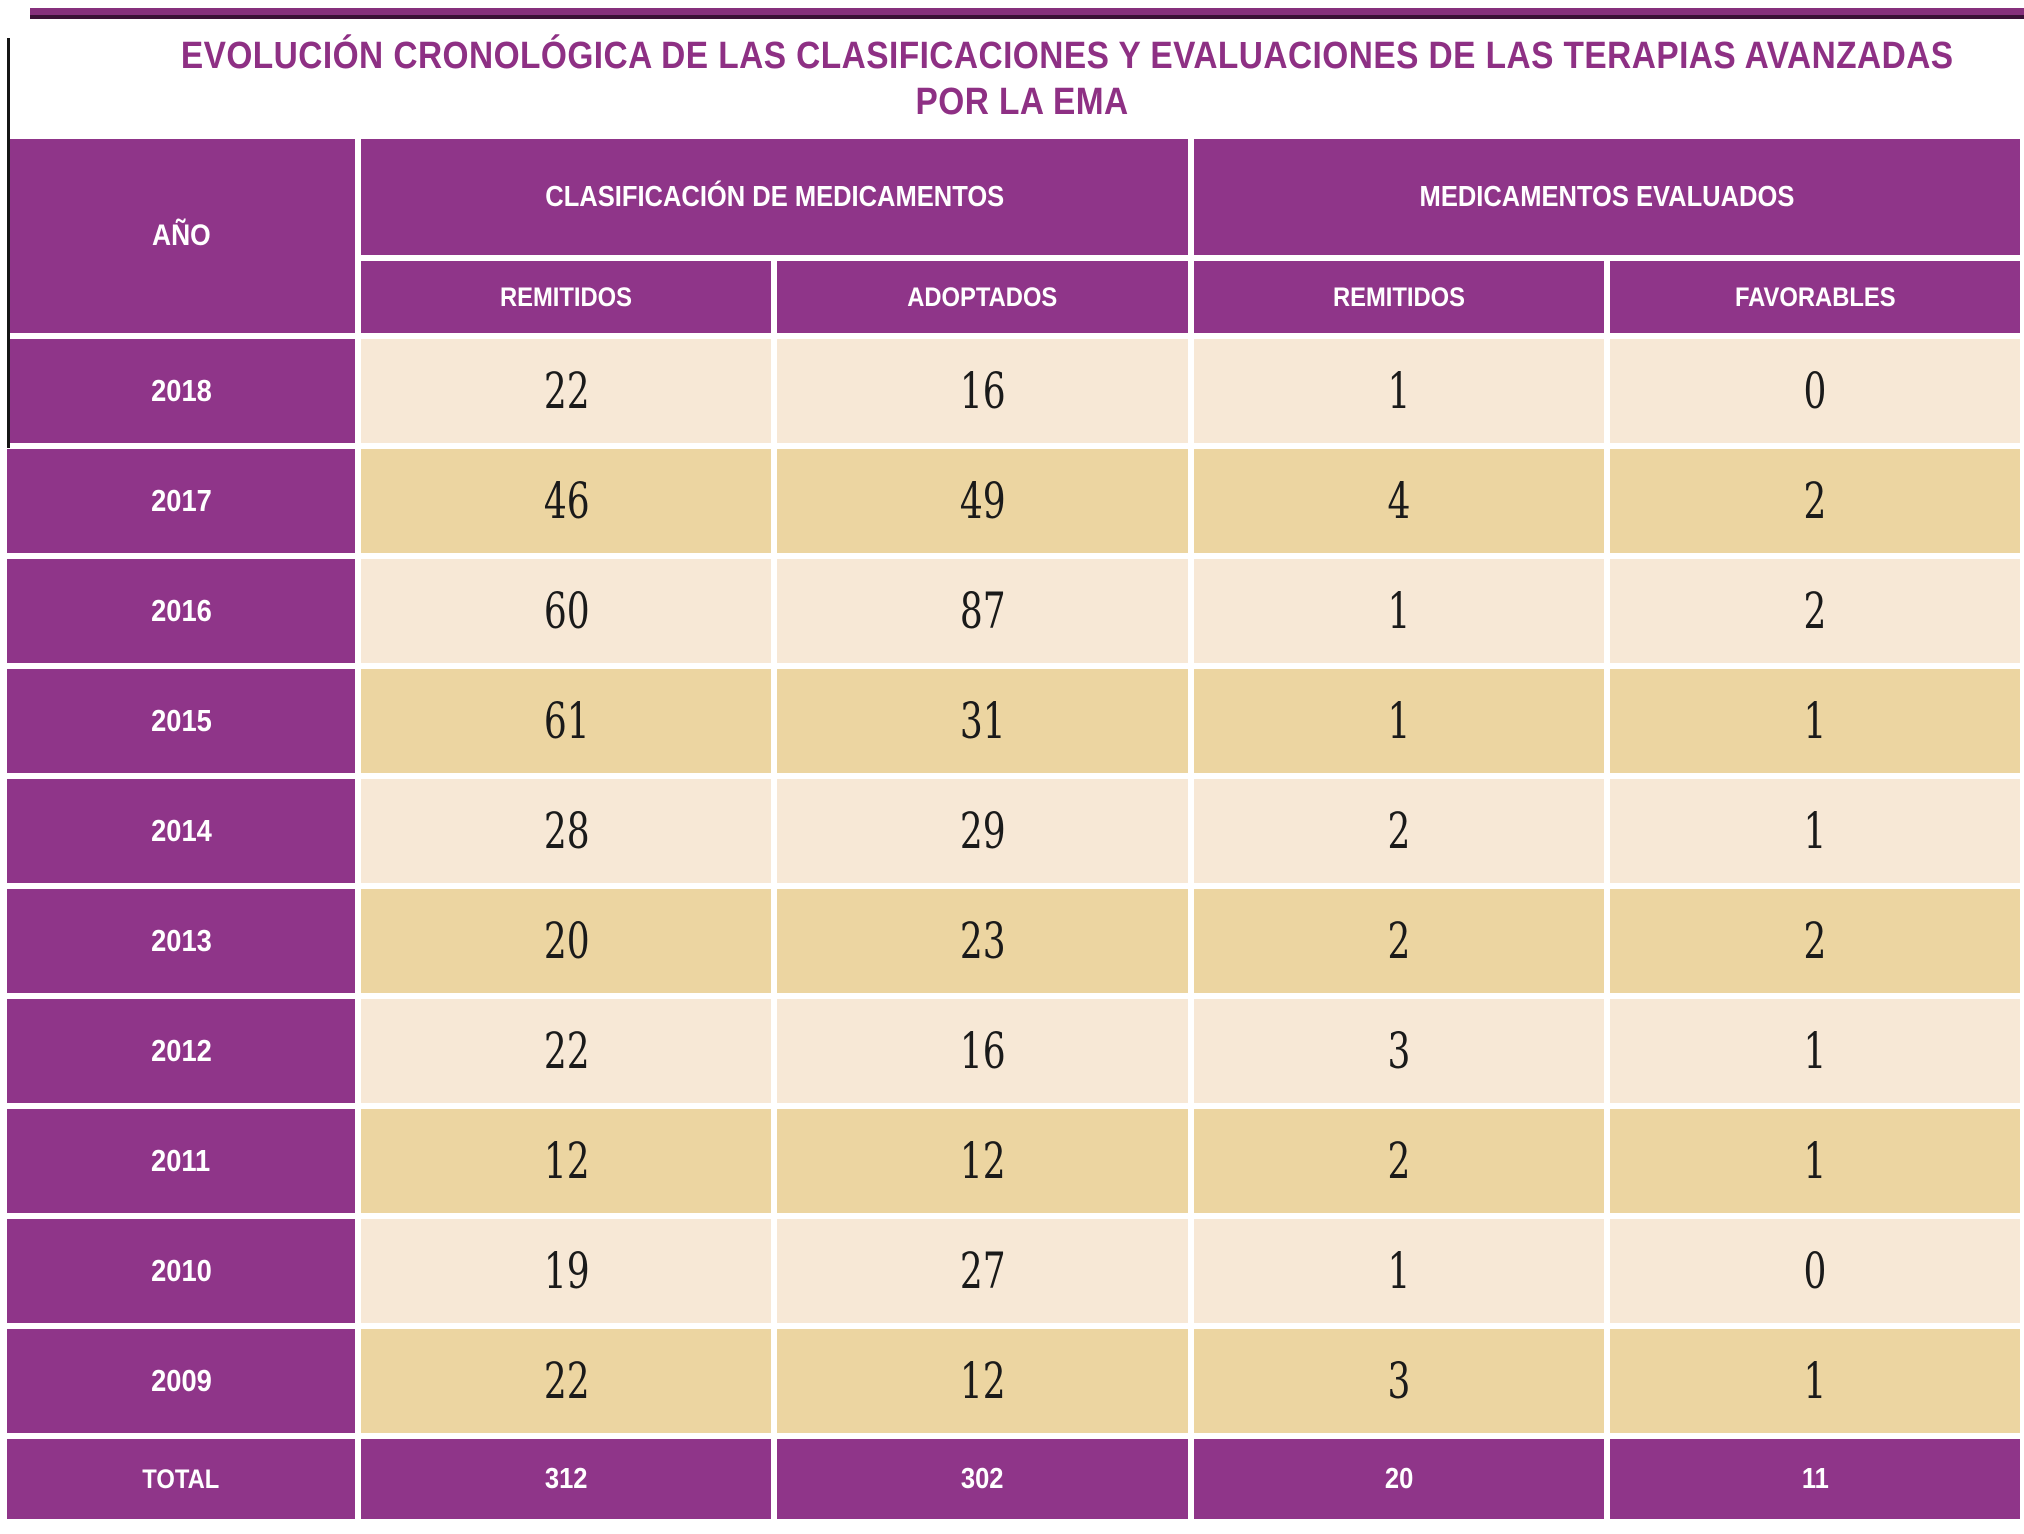 The image size is (2024, 1534). I want to click on cell-2013-col2-value: 23, so click(982, 941).